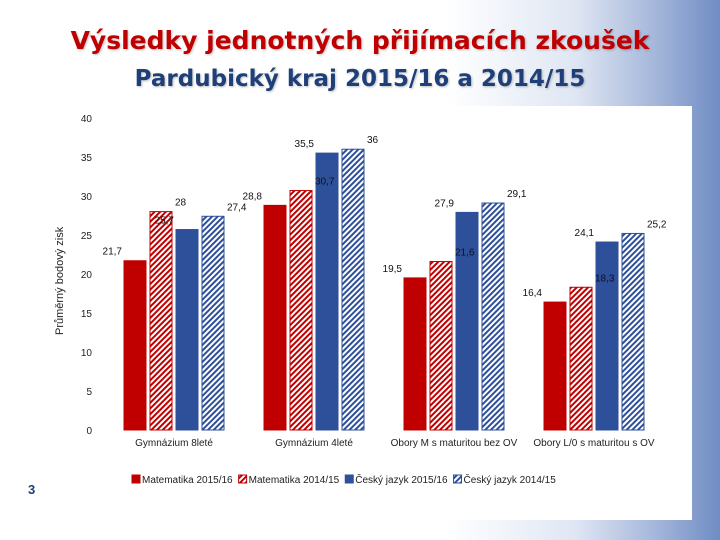  What do you see at coordinates (89, 392) in the screenshot?
I see `y-tick-label: 5` at bounding box center [89, 392].